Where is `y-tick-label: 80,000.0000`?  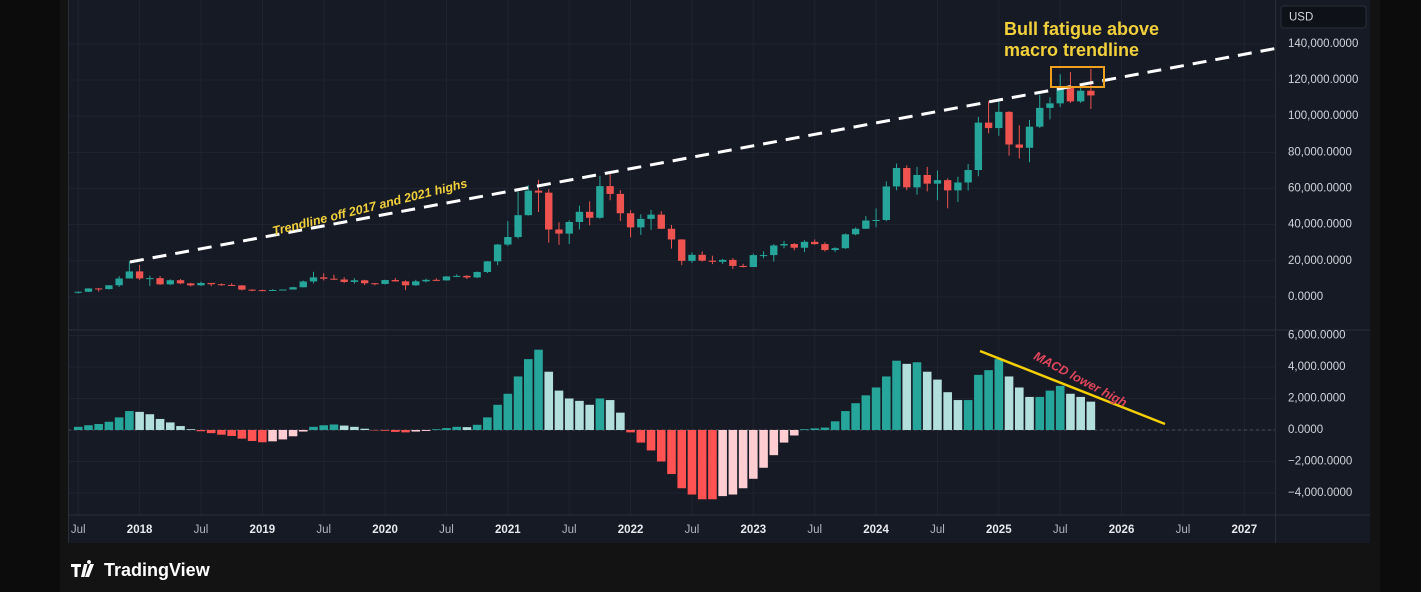 y-tick-label: 80,000.0000 is located at coordinates (1320, 152).